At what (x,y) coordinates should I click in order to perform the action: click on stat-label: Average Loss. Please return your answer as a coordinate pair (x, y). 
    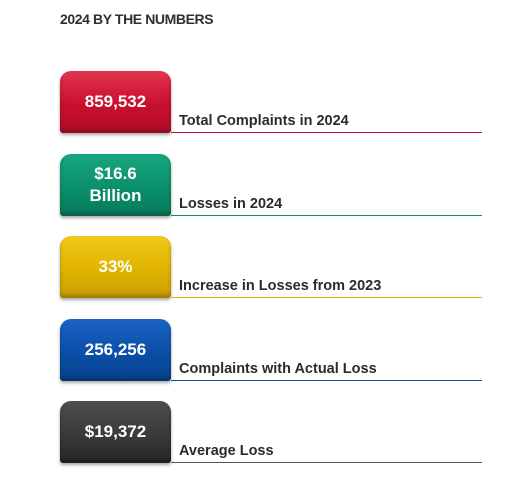
    Looking at the image, I should click on (226, 451).